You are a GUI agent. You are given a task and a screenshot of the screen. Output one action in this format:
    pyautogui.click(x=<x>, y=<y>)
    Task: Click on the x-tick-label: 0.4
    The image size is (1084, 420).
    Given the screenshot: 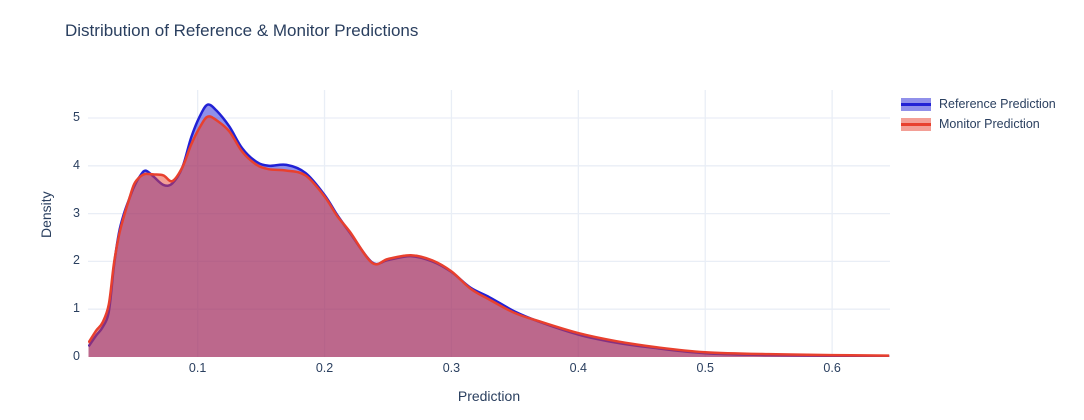 What is the action you would take?
    pyautogui.click(x=578, y=368)
    